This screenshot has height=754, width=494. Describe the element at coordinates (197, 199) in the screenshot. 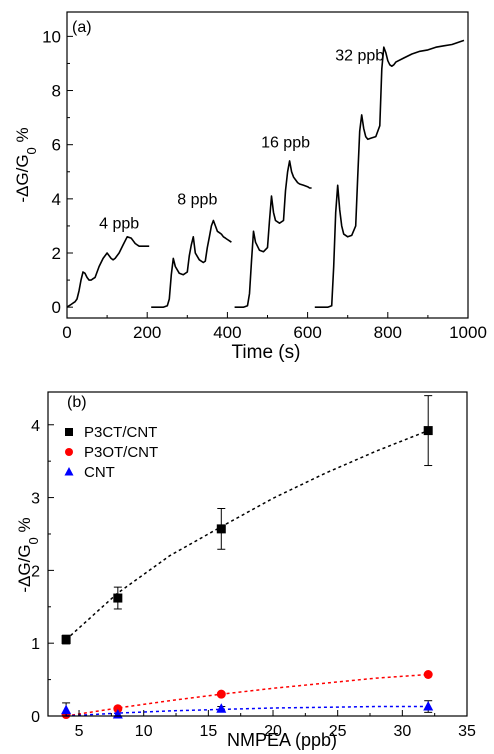

I see `panel-a-annotation: 8 ppb` at that location.